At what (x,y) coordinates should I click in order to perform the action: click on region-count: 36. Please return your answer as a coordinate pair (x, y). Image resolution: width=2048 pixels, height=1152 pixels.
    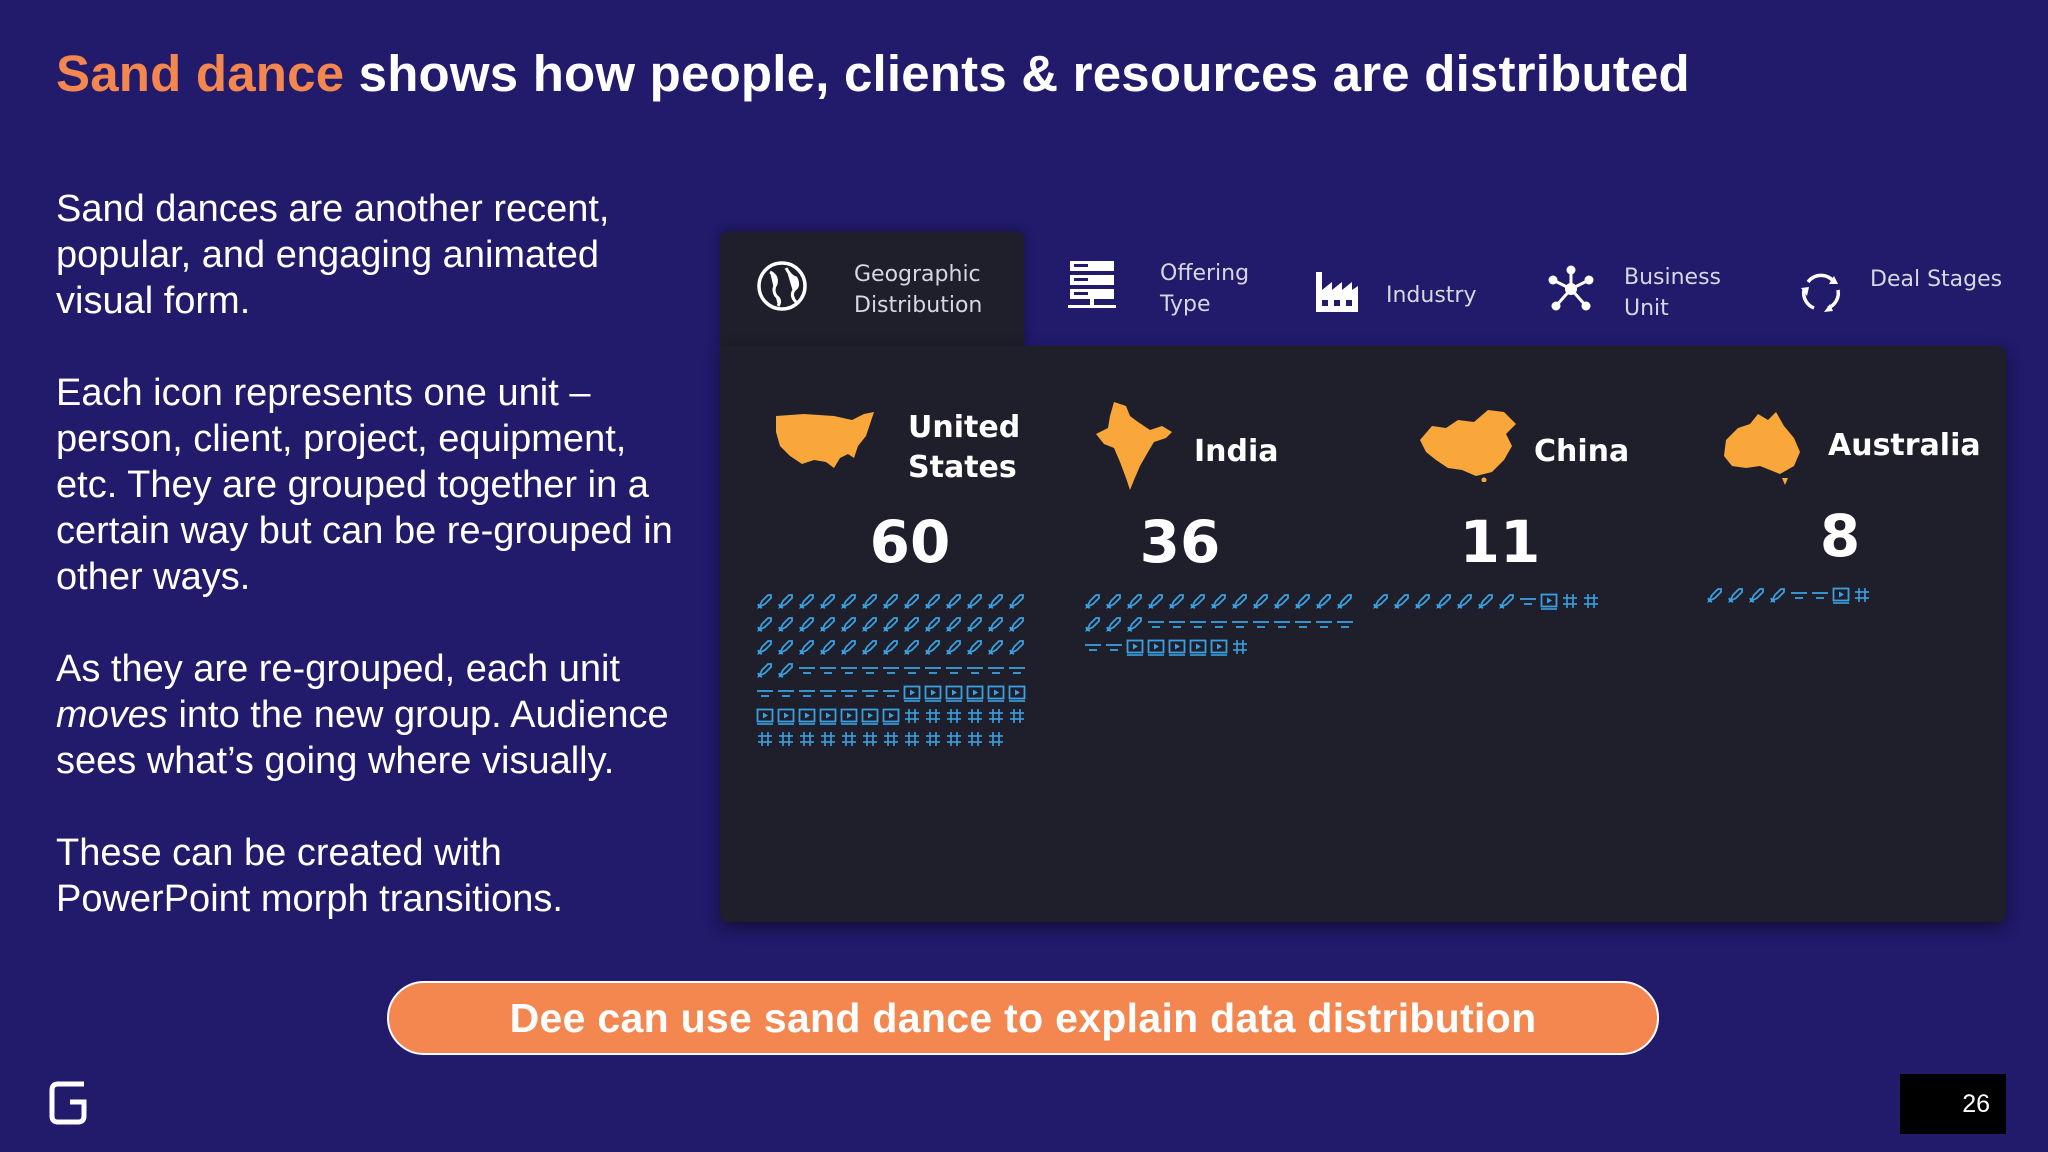
    Looking at the image, I should click on (1180, 542).